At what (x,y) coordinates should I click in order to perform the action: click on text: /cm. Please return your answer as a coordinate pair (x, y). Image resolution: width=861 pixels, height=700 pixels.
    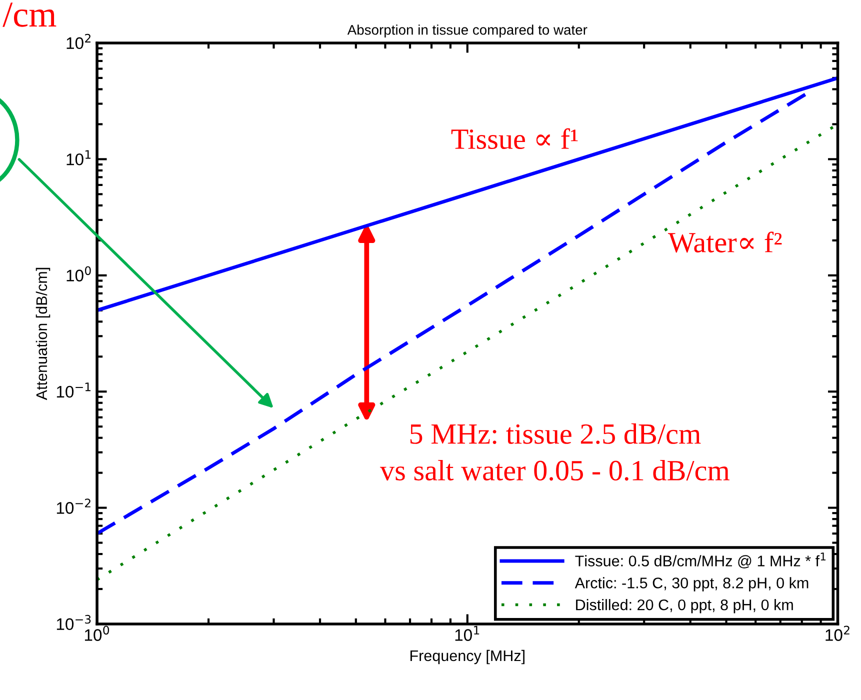
    Looking at the image, I should click on (29, 14).